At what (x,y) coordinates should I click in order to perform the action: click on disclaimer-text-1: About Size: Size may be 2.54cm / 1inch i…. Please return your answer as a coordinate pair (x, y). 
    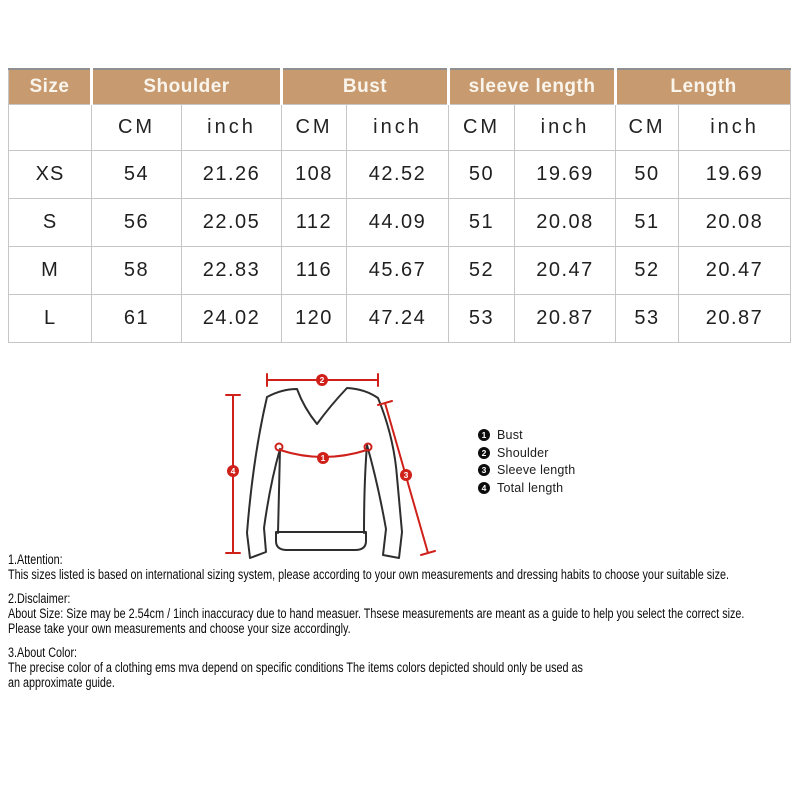
    Looking at the image, I should click on (376, 613).